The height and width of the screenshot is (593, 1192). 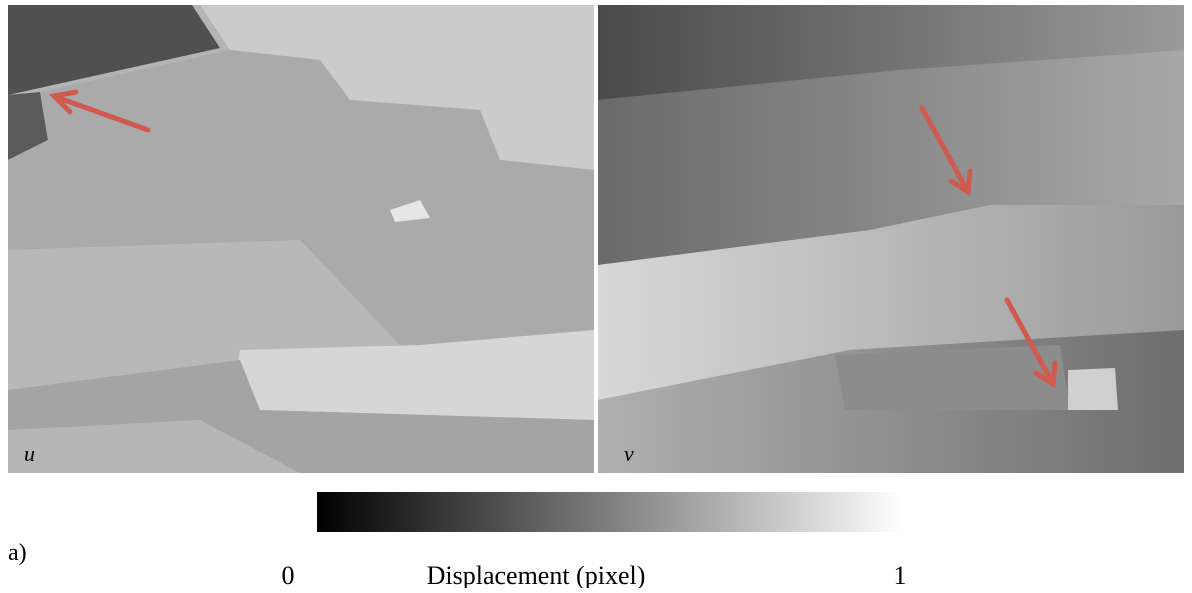 I want to click on colorbar-label: Displacement (pixel), so click(x=536, y=574).